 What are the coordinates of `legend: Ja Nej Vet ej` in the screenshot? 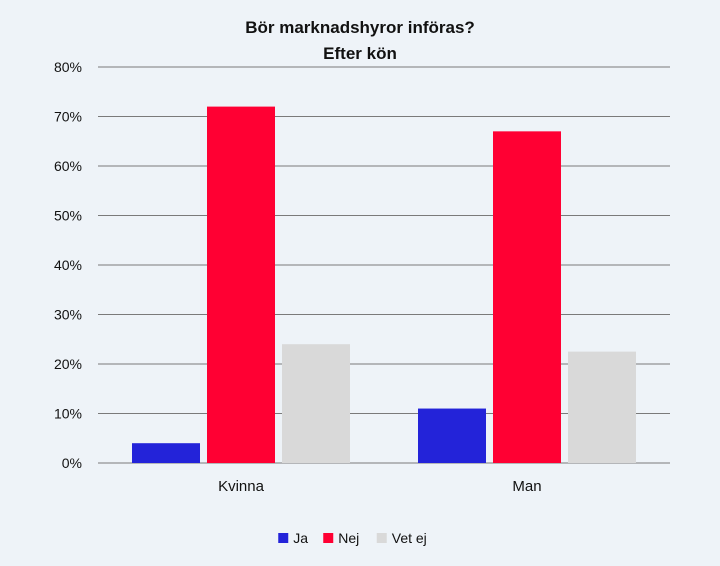 It's located at (352, 538).